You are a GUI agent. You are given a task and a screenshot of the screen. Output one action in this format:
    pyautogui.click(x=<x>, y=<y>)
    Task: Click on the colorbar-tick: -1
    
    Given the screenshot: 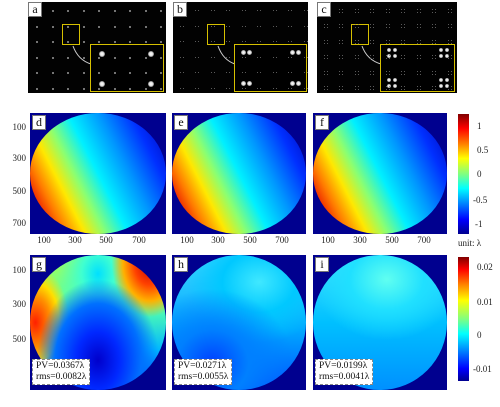 What is the action you would take?
    pyautogui.click(x=479, y=224)
    